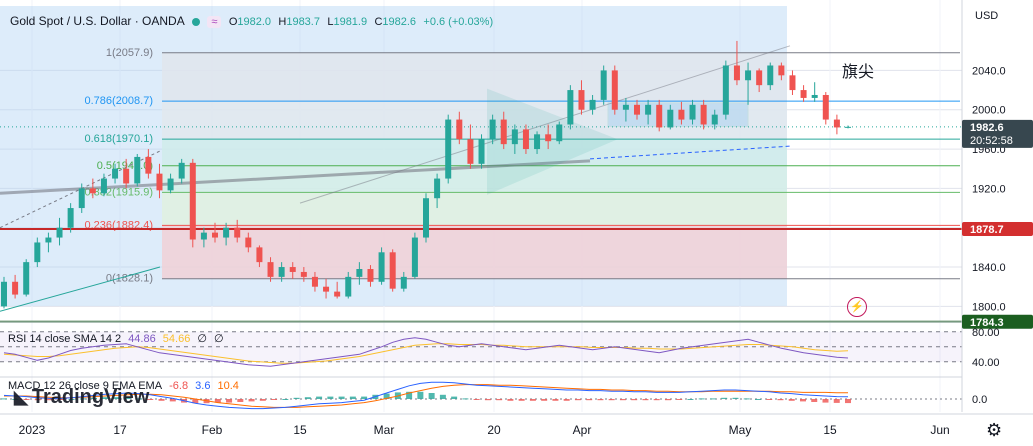  I want to click on rsi-title: RSI 14 close SMA 14 2, so click(65, 339).